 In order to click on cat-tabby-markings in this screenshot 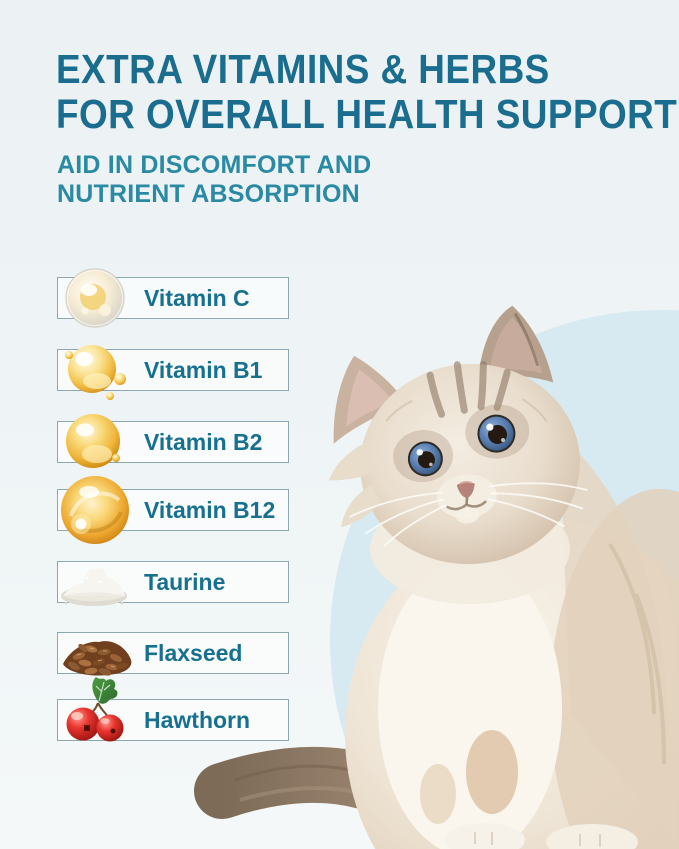, I will do `click(468, 389)`.